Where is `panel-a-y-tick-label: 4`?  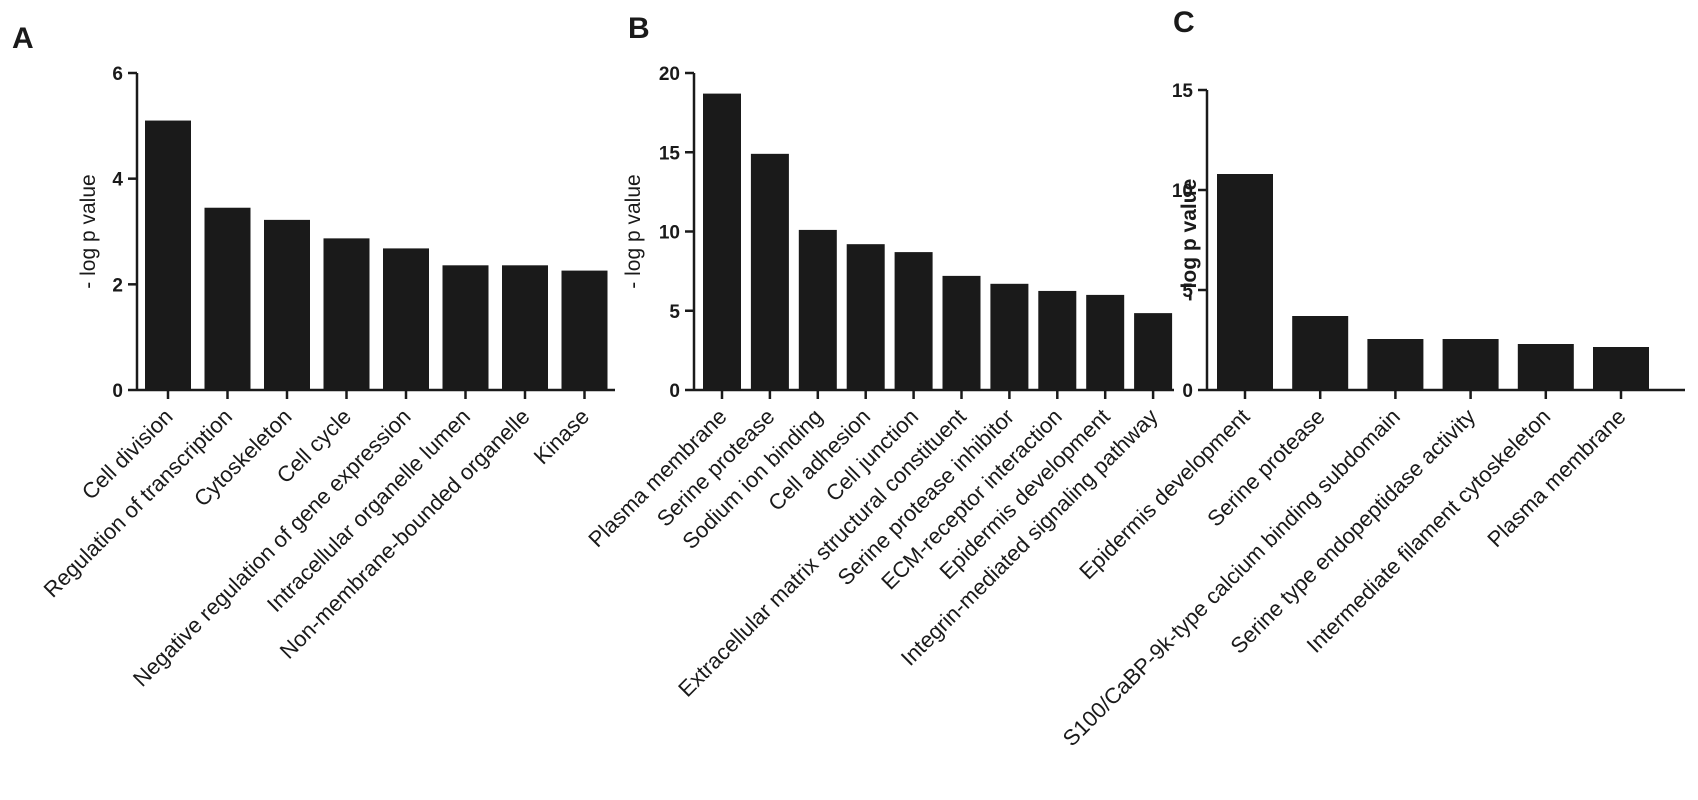 panel-a-y-tick-label: 4 is located at coordinates (117, 180).